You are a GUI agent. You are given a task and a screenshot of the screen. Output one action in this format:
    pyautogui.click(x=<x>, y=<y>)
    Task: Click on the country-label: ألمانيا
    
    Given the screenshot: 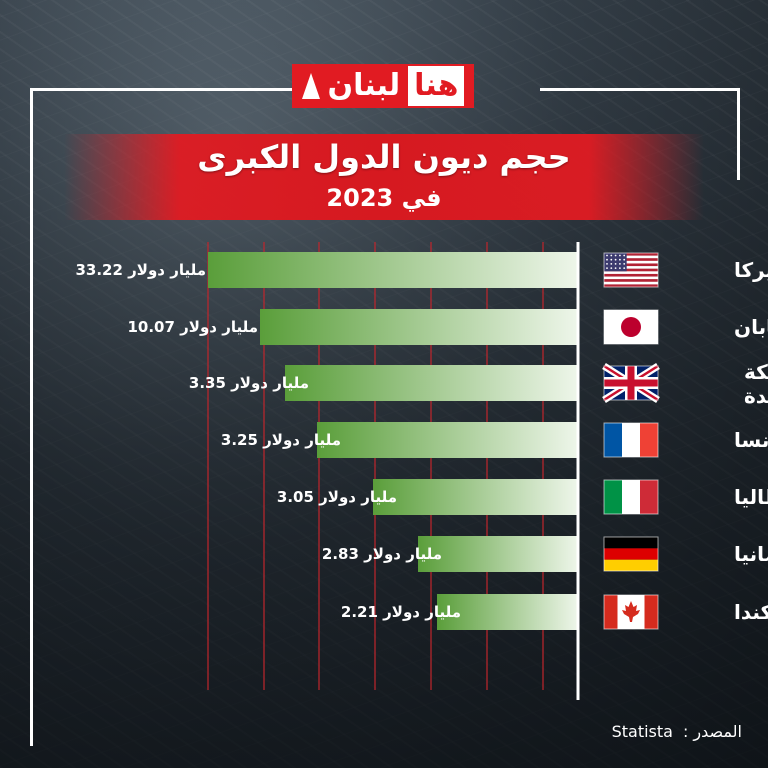 What is the action you would take?
    pyautogui.click(x=751, y=553)
    